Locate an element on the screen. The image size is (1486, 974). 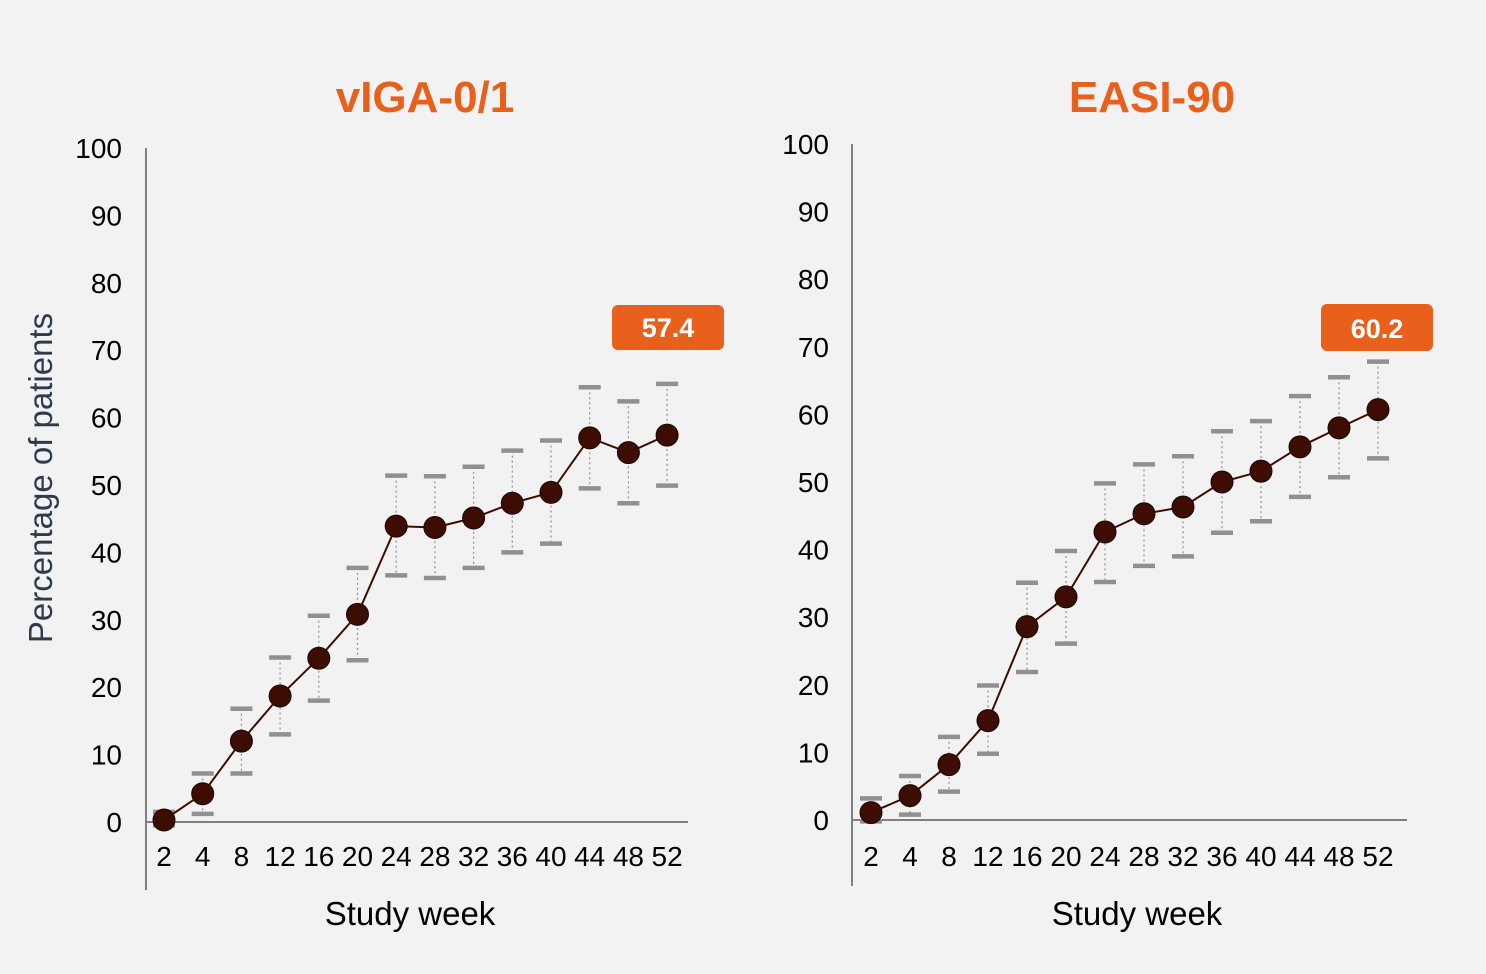
value-callout: 60.2 is located at coordinates (1377, 327).